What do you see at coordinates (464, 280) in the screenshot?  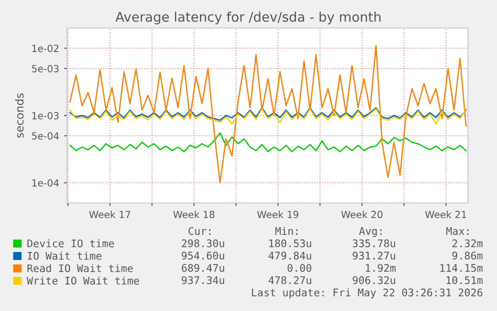 I see `text: 10.51m` at bounding box center [464, 280].